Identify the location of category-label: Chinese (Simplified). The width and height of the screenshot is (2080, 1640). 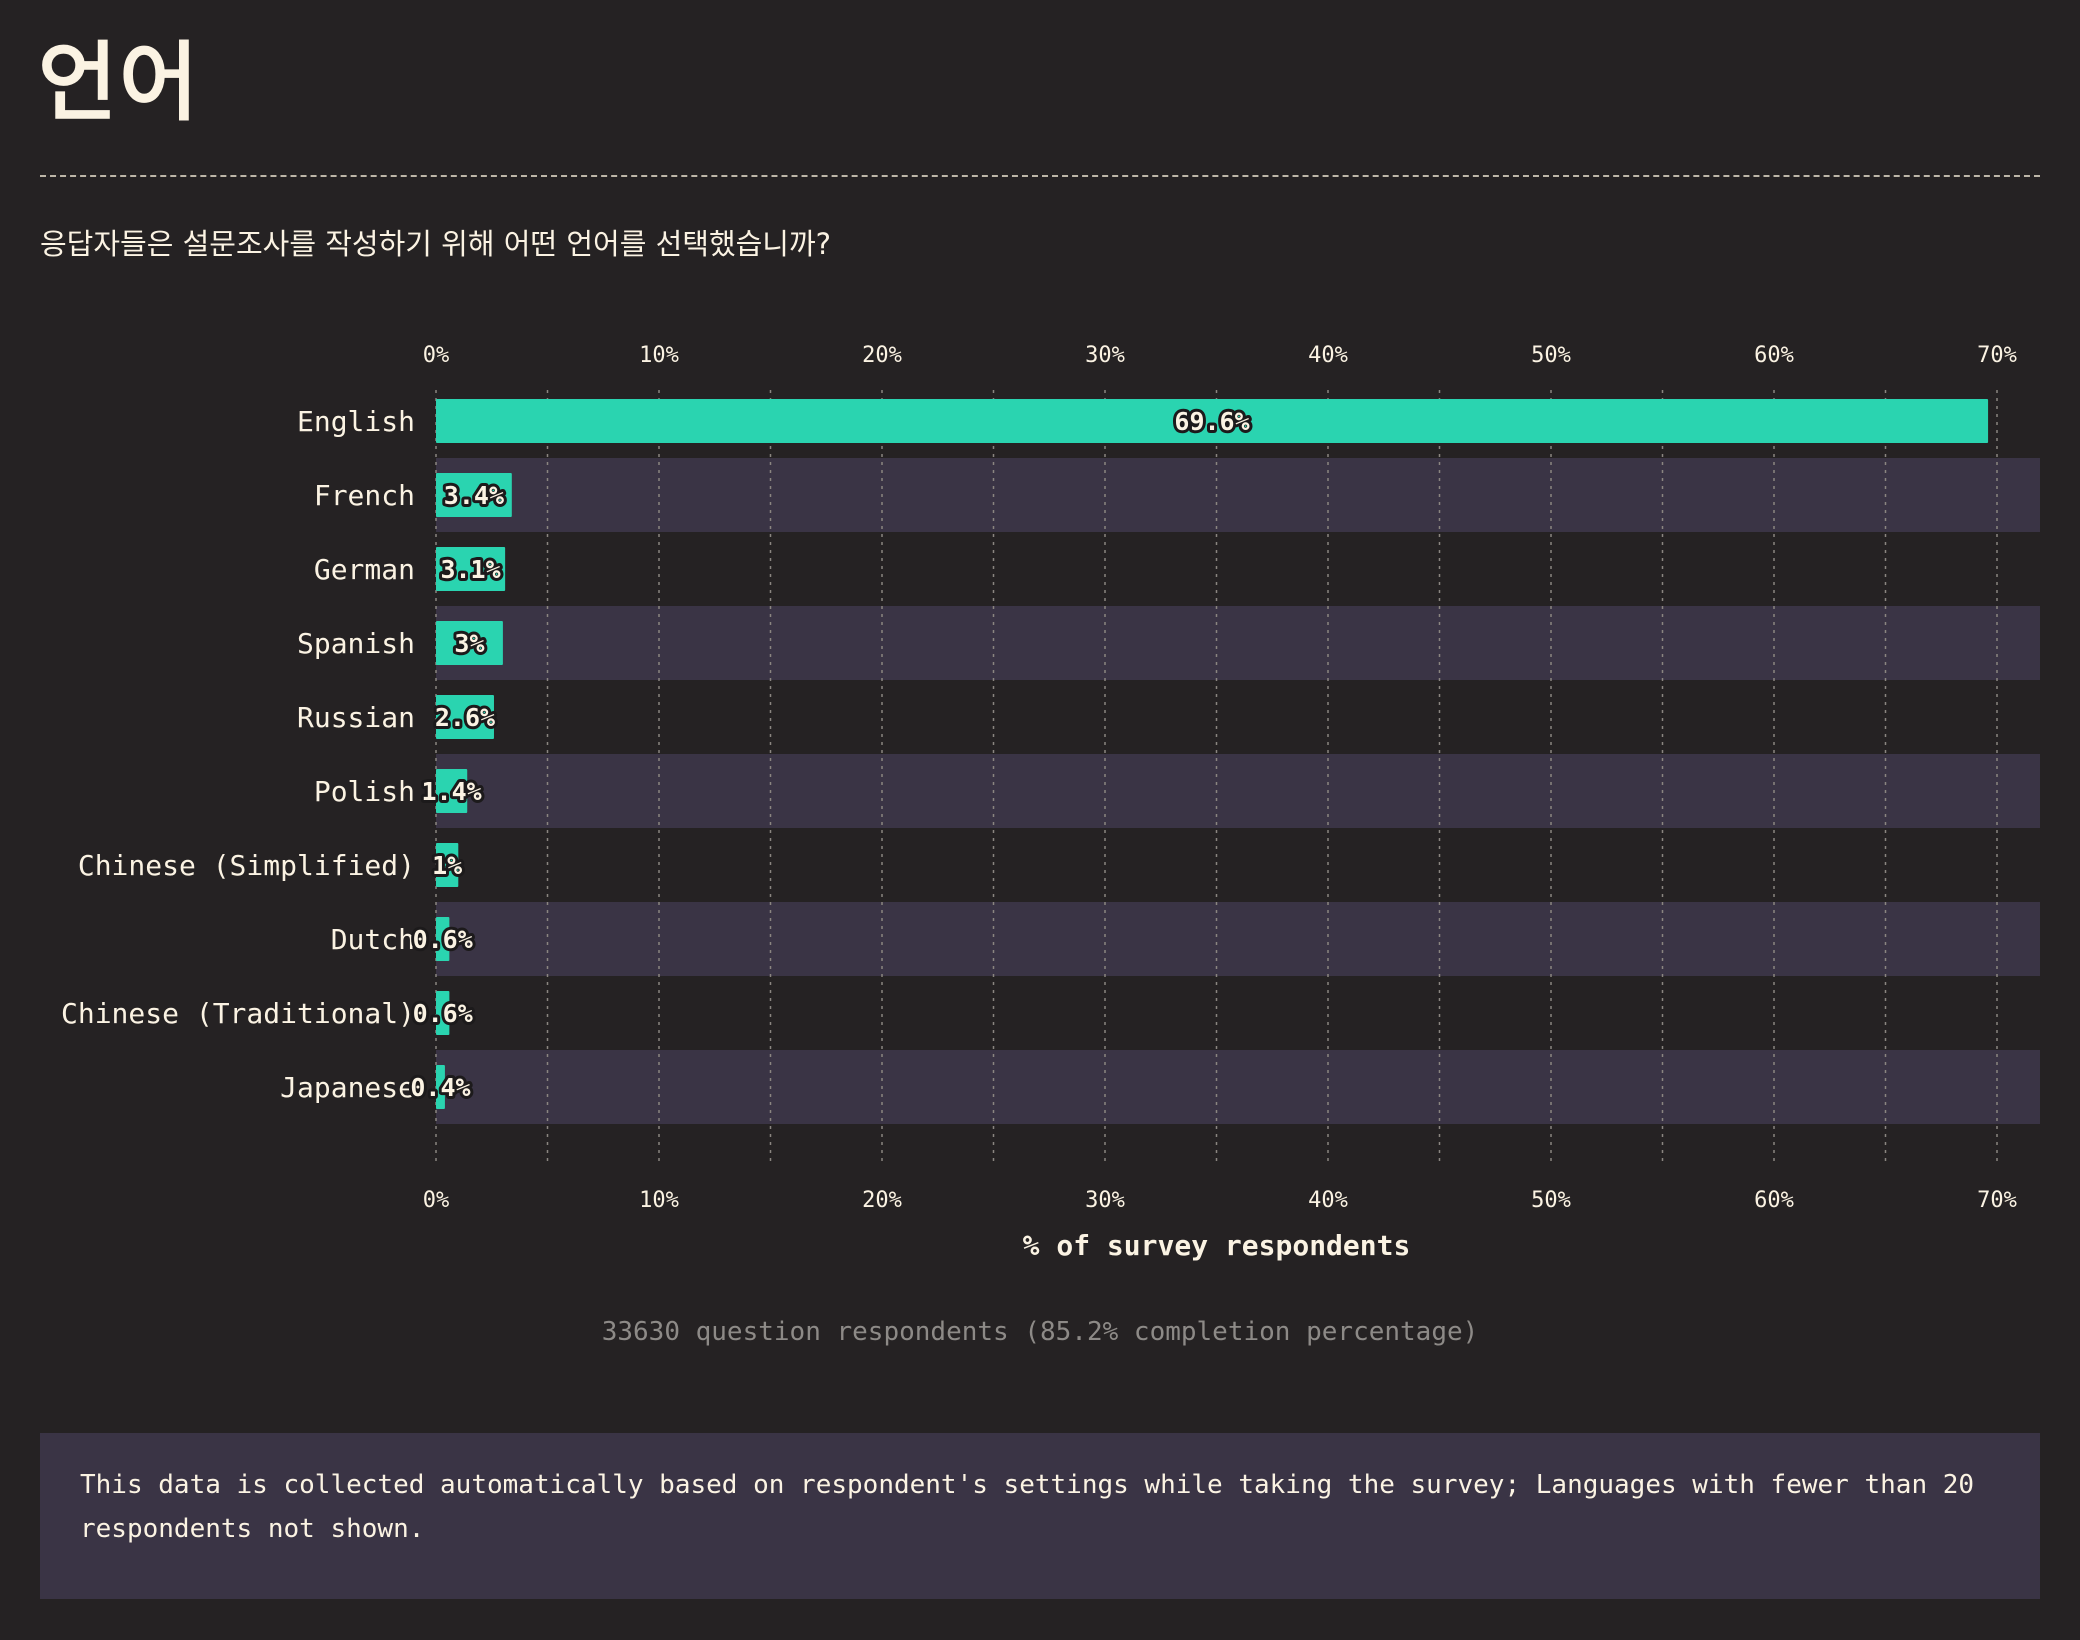
(246, 865).